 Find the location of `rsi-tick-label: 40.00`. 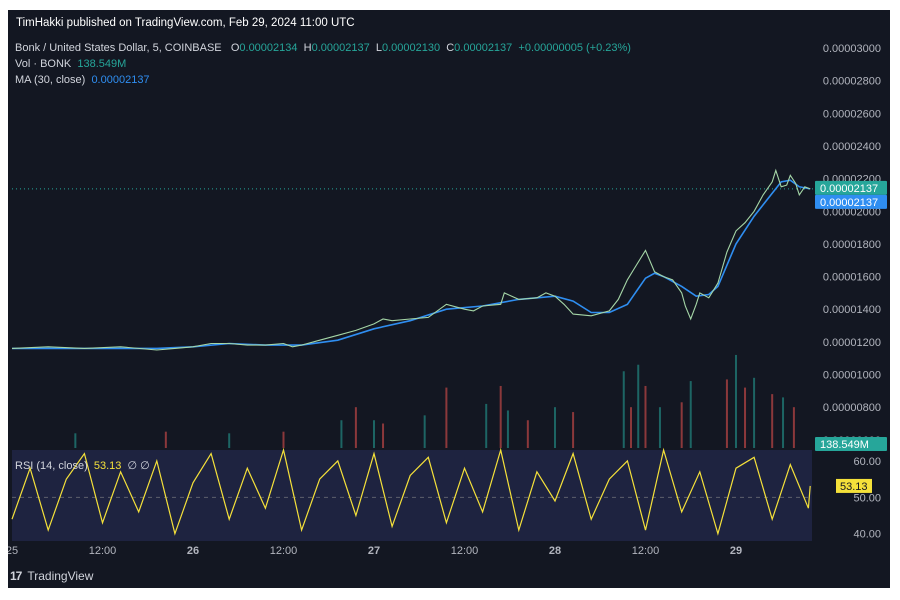

rsi-tick-label: 40.00 is located at coordinates (867, 535).